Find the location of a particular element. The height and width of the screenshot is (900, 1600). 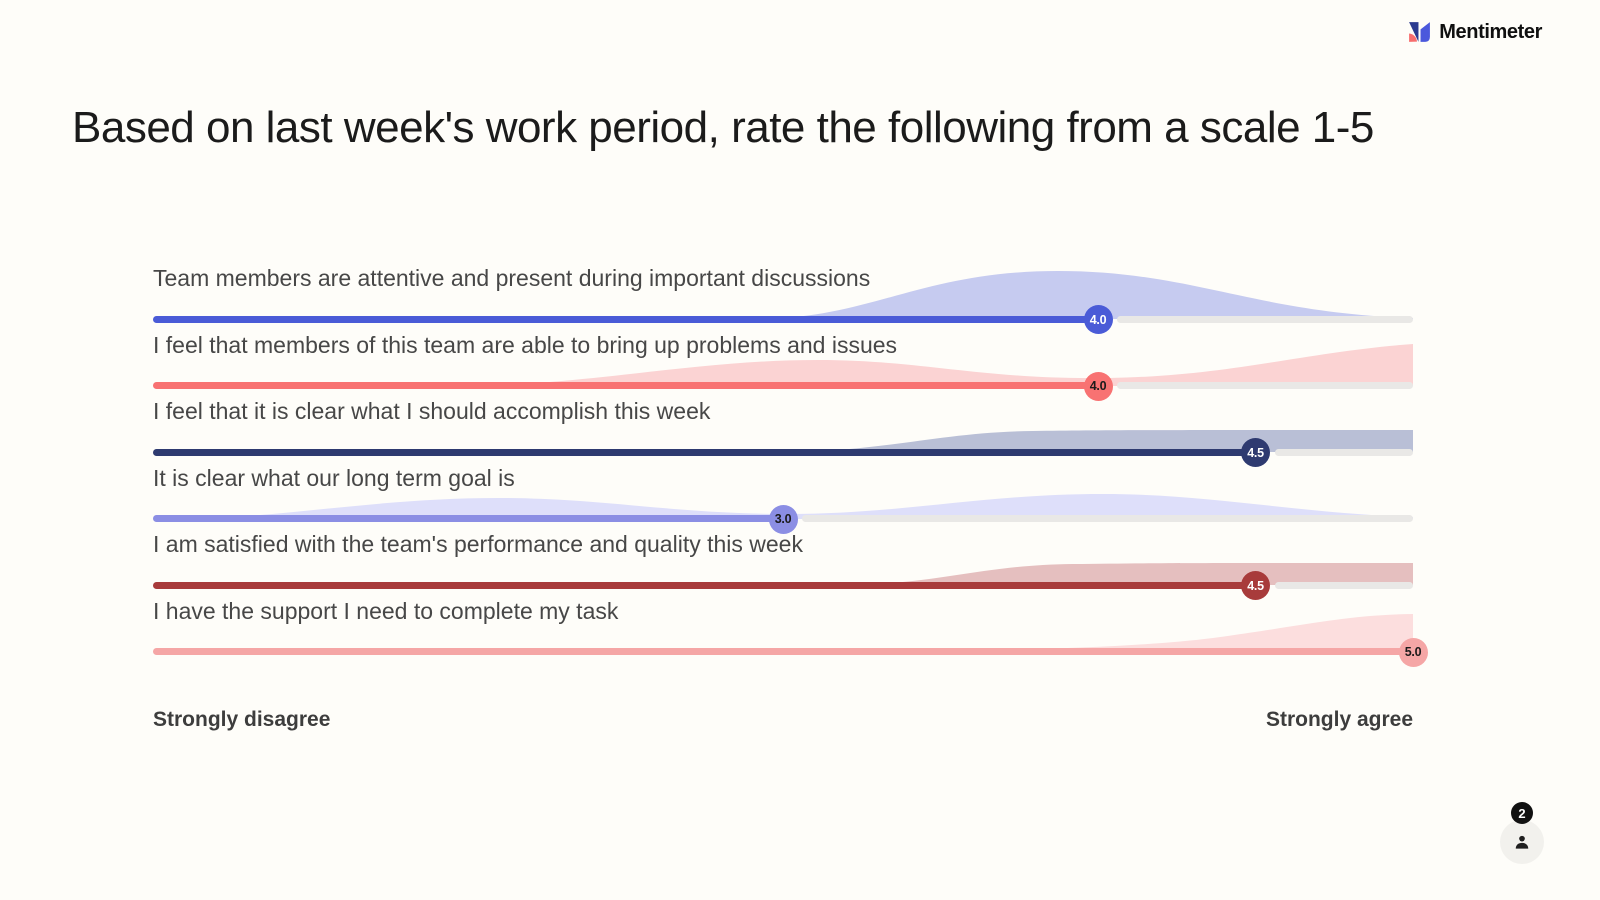

mentimeter-logo: Mentimeter is located at coordinates (1474, 32).